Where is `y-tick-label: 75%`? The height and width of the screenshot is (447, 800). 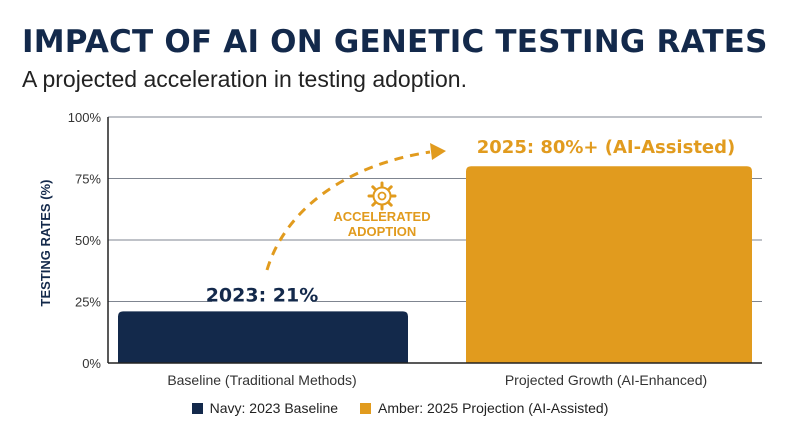 y-tick-label: 75% is located at coordinates (88, 179).